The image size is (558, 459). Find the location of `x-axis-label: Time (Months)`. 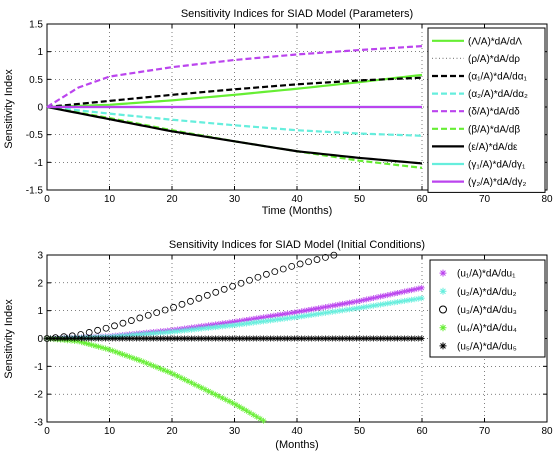

x-axis-label: Time (Months) is located at coordinates (297, 211).